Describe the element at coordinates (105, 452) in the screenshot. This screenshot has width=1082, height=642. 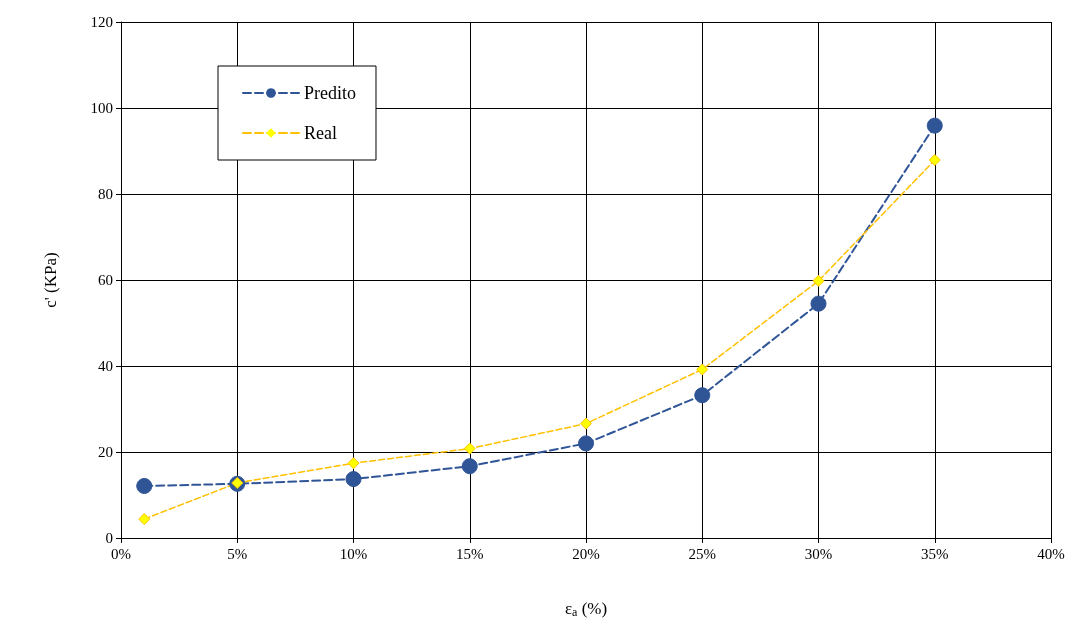
I see `y-tick-label: 20` at that location.